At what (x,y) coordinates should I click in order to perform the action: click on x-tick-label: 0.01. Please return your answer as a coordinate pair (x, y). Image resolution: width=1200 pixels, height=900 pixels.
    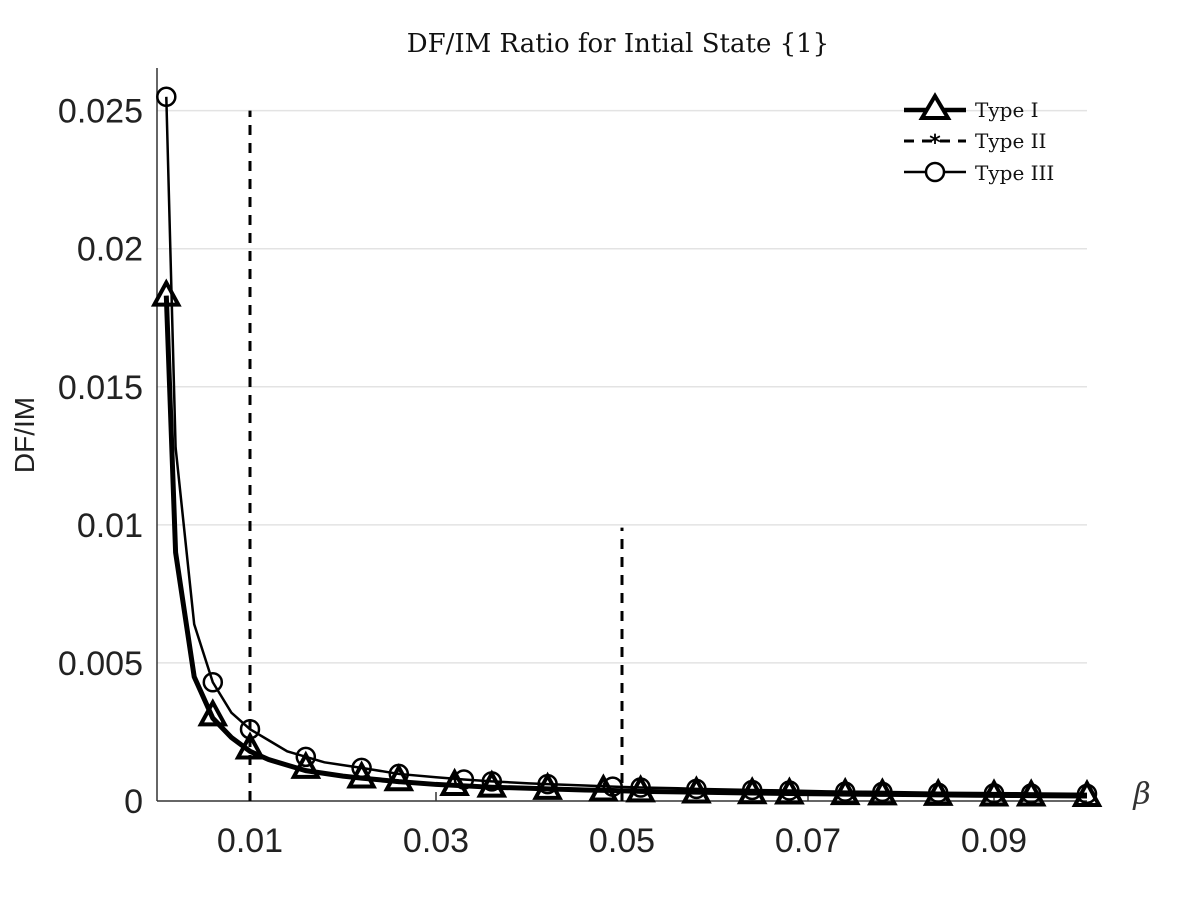
    Looking at the image, I should click on (250, 841).